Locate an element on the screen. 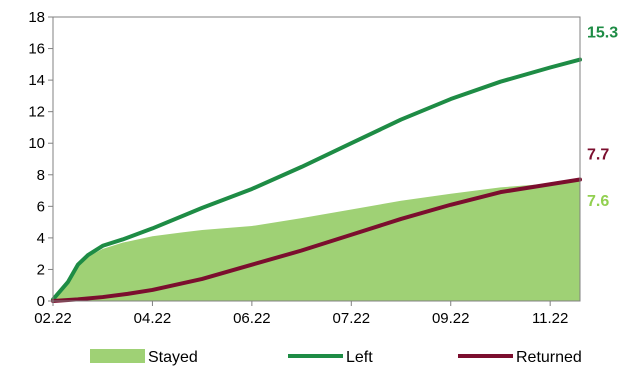 This screenshot has width=624, height=369. end-label-returned: 7.7 is located at coordinates (598, 155).